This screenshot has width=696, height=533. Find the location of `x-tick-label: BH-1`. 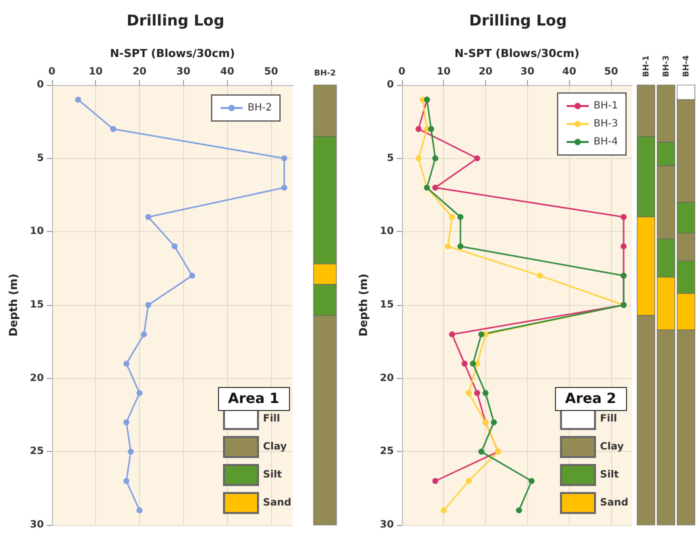

x-tick-label: BH-1 is located at coordinates (646, 65).